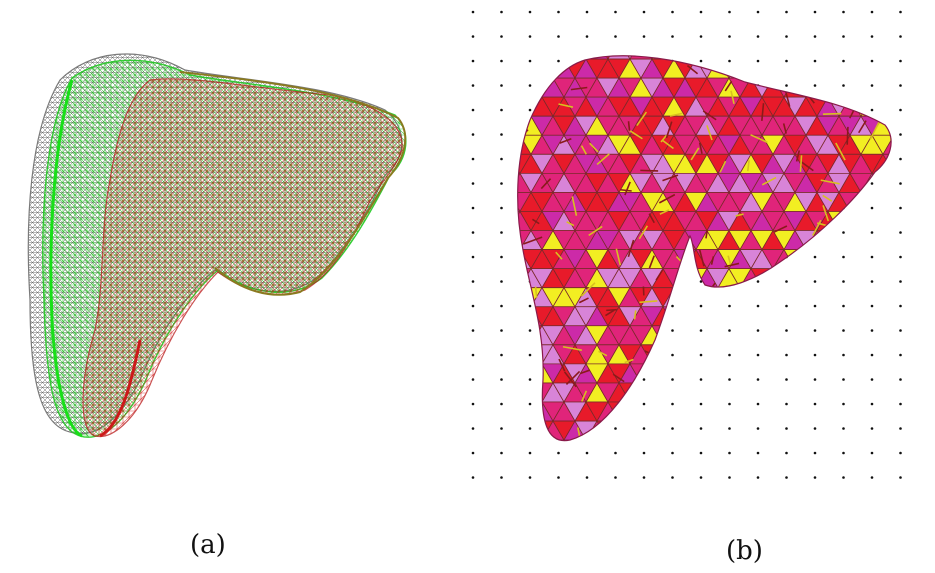 The height and width of the screenshot is (573, 935). I want to click on green-edge-highlight, so click(66, 258).